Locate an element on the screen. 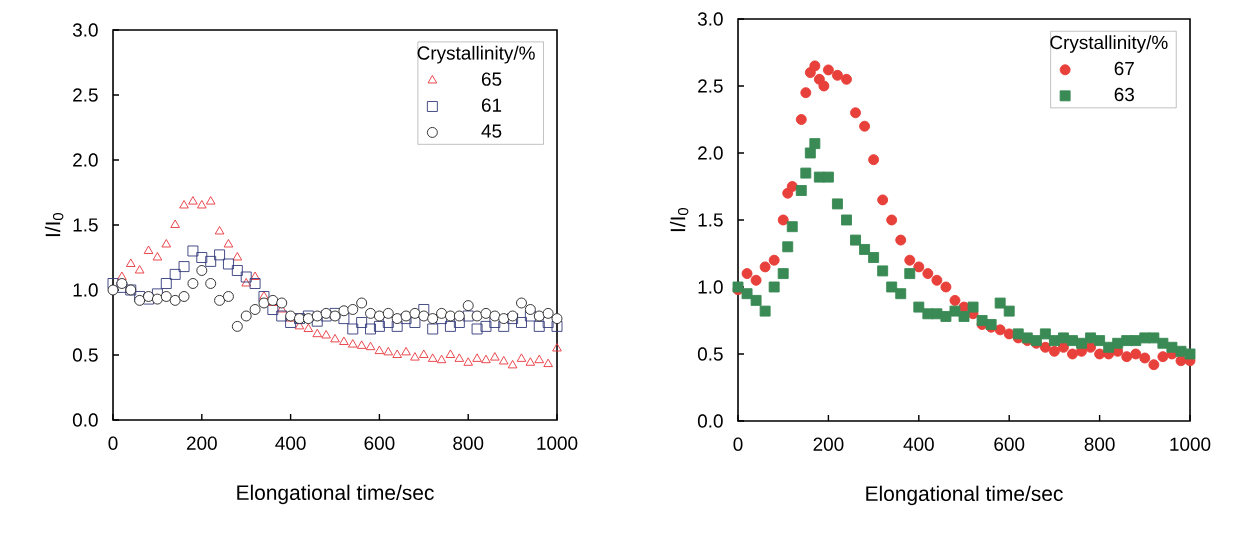 This screenshot has width=1236, height=540. legend-label: 65 is located at coordinates (491, 79).